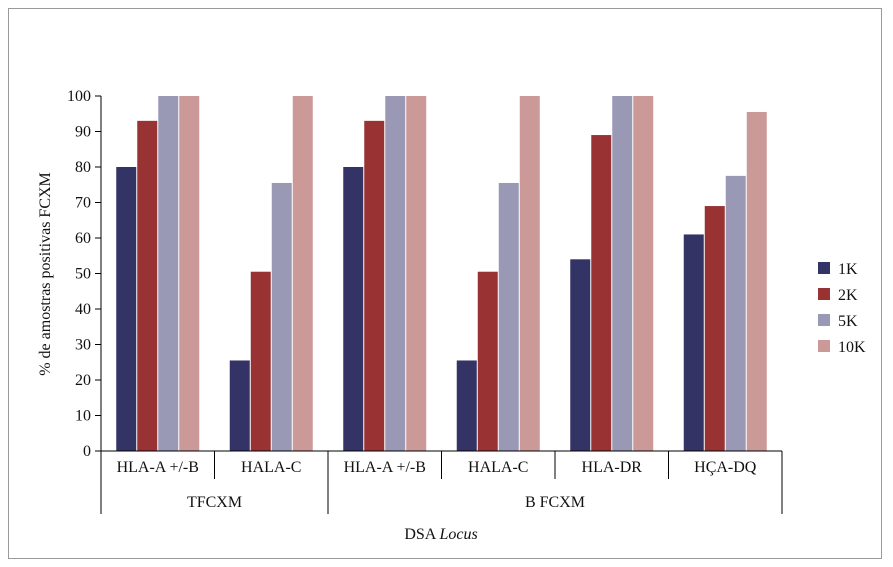 The width and height of the screenshot is (893, 567). Describe the element at coordinates (83, 309) in the screenshot. I see `y-tick-label: 40` at that location.